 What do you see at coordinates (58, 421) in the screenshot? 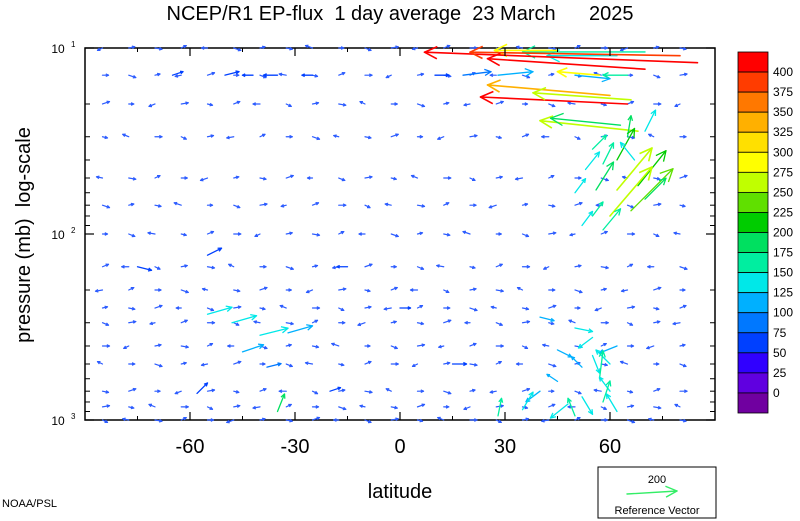
I see `y-tick-label: 10` at bounding box center [58, 421].